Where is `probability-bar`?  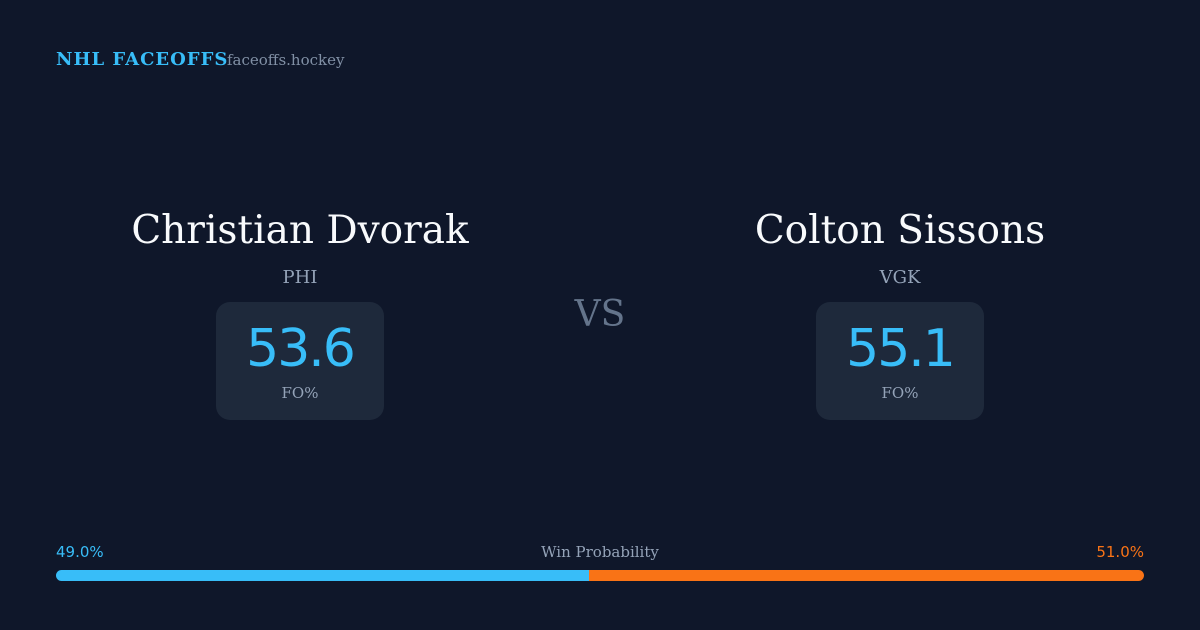
probability-bar is located at coordinates (600, 575).